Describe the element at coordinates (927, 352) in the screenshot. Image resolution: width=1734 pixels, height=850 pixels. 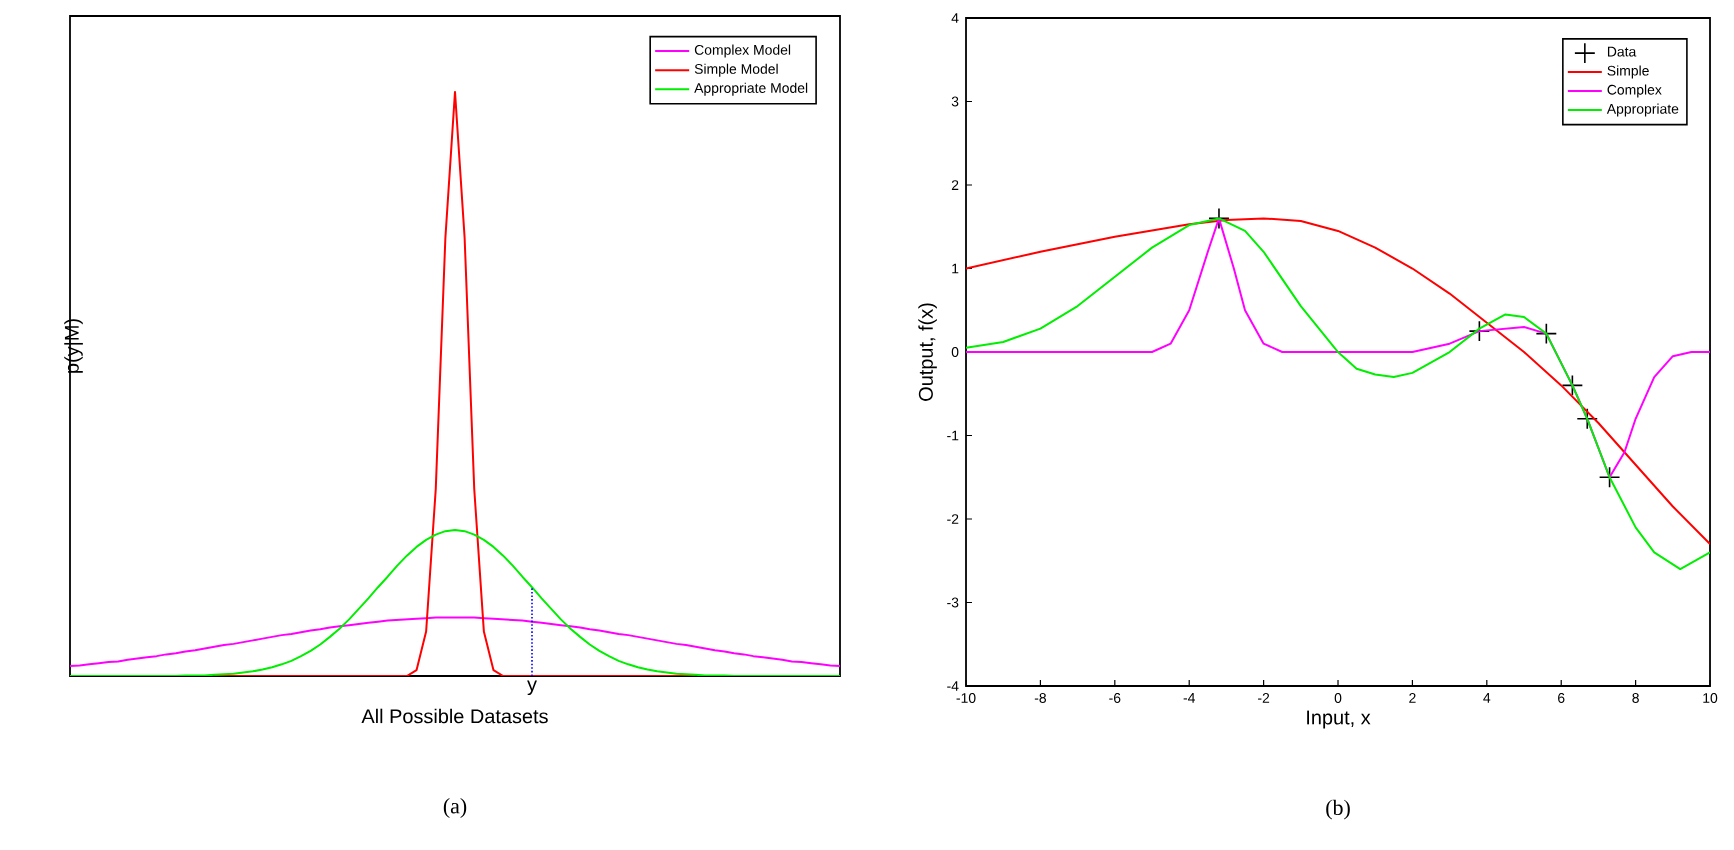
I see `y-axis-title: Output, f(x)` at that location.